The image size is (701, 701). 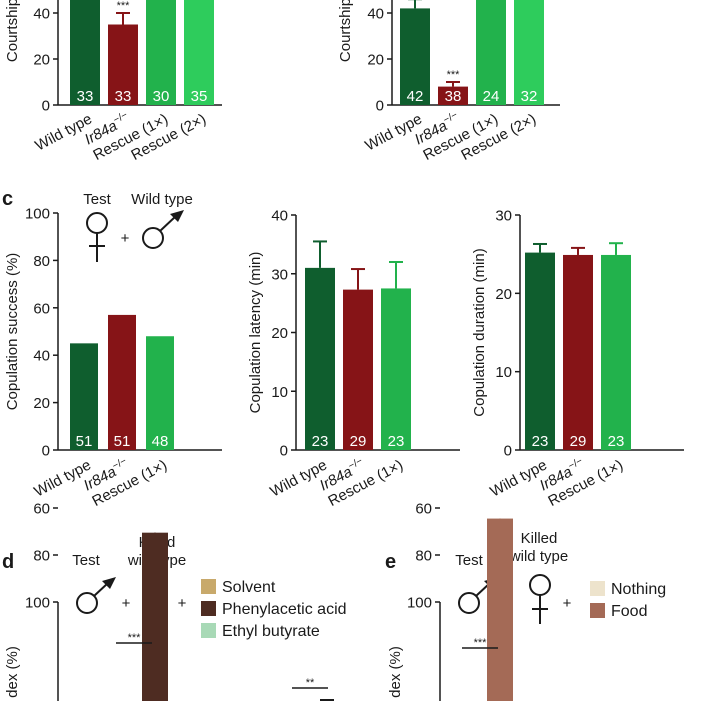 What do you see at coordinates (279, 274) in the screenshot?
I see `y-tick-label-c2-3: 30` at bounding box center [279, 274].